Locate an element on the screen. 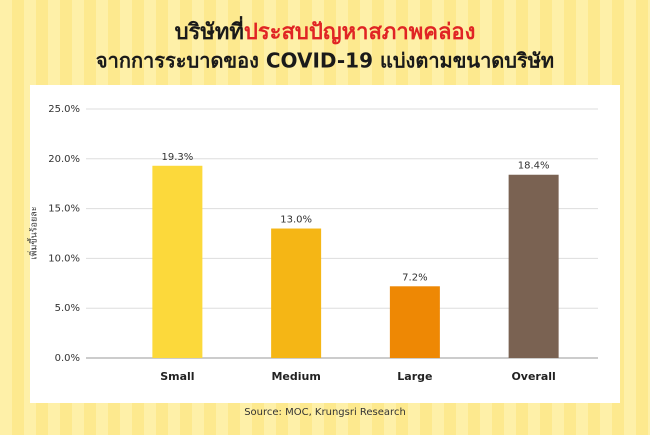  y-tick-label: 20.0% is located at coordinates (64, 159).